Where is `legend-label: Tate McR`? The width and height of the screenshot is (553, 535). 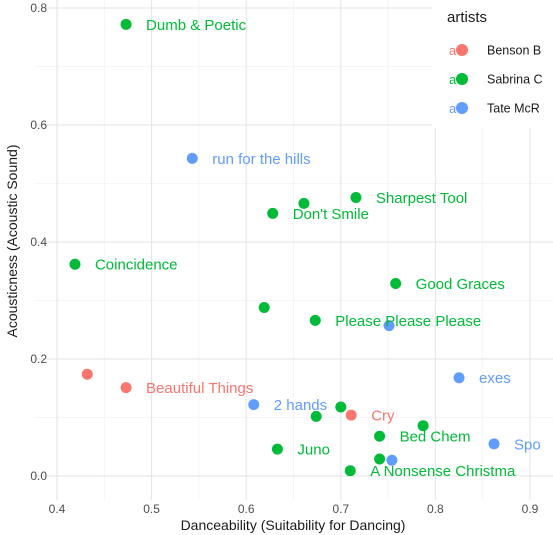 legend-label: Tate McR is located at coordinates (513, 109).